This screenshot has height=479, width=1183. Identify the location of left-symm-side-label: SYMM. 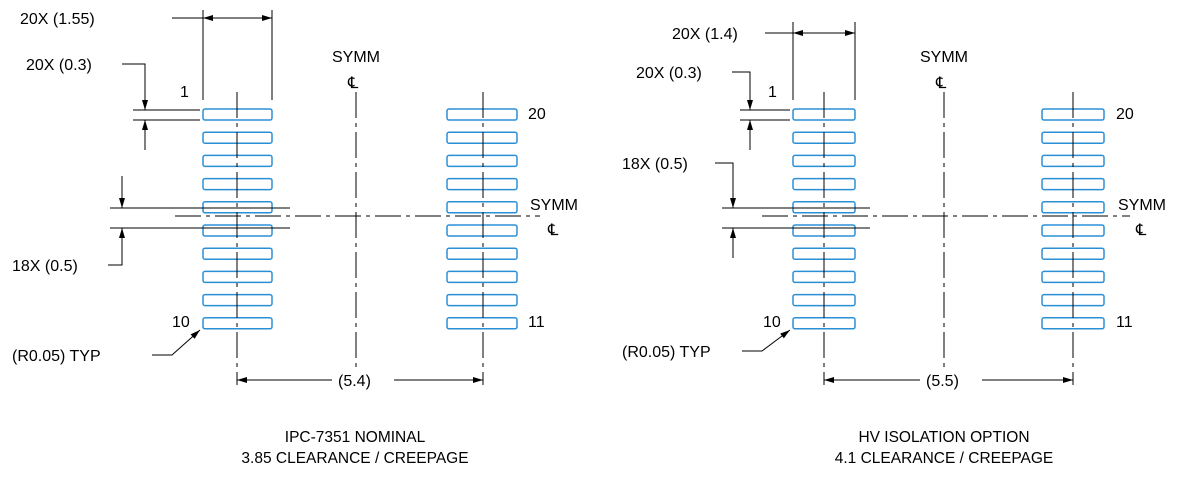
(554, 205).